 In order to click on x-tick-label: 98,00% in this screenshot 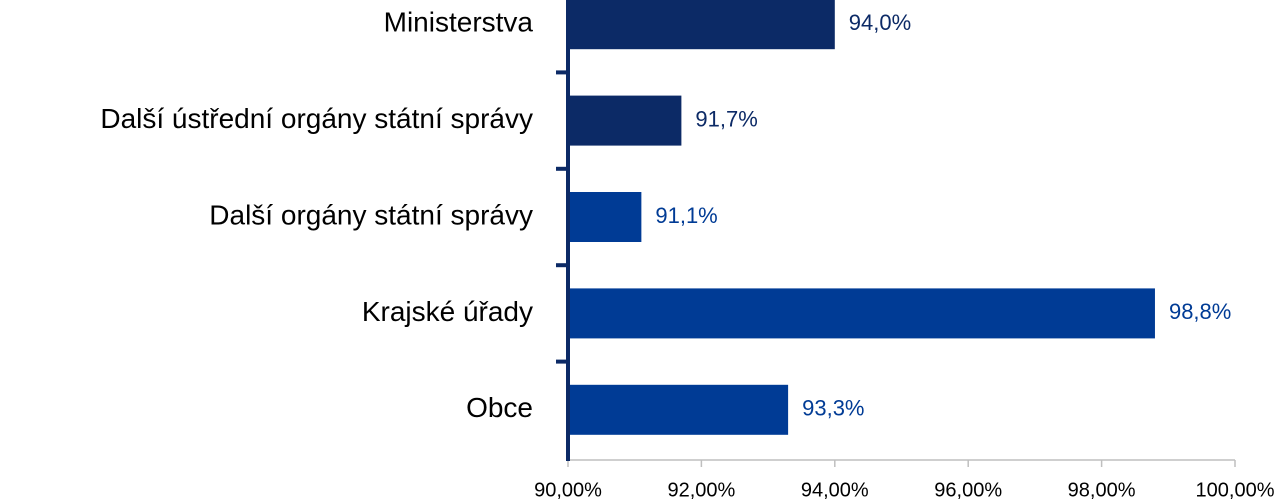, I will do `click(1102, 490)`.